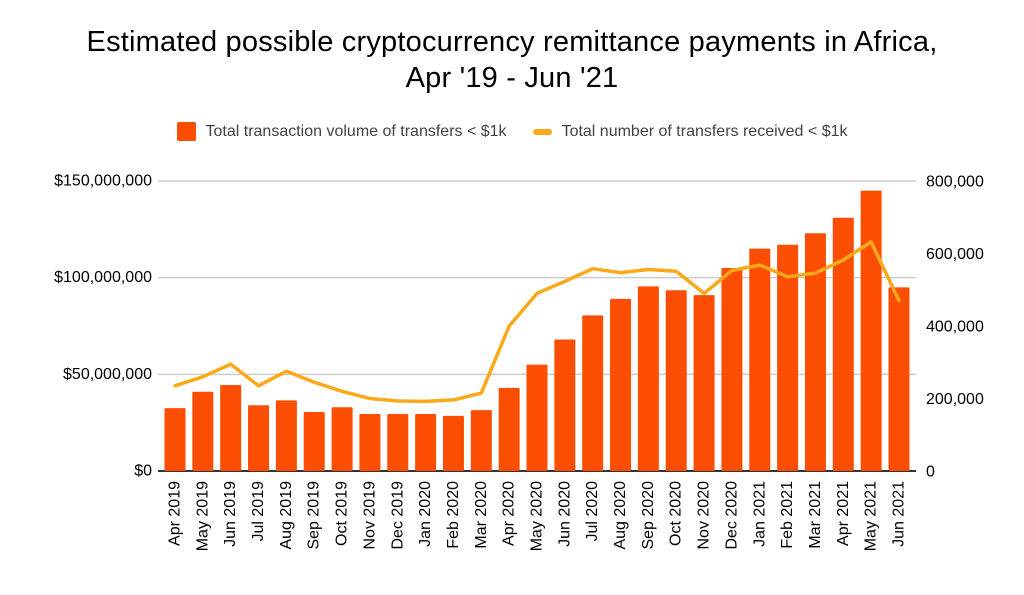  I want to click on x-axis-label: Jul 2019, so click(258, 511).